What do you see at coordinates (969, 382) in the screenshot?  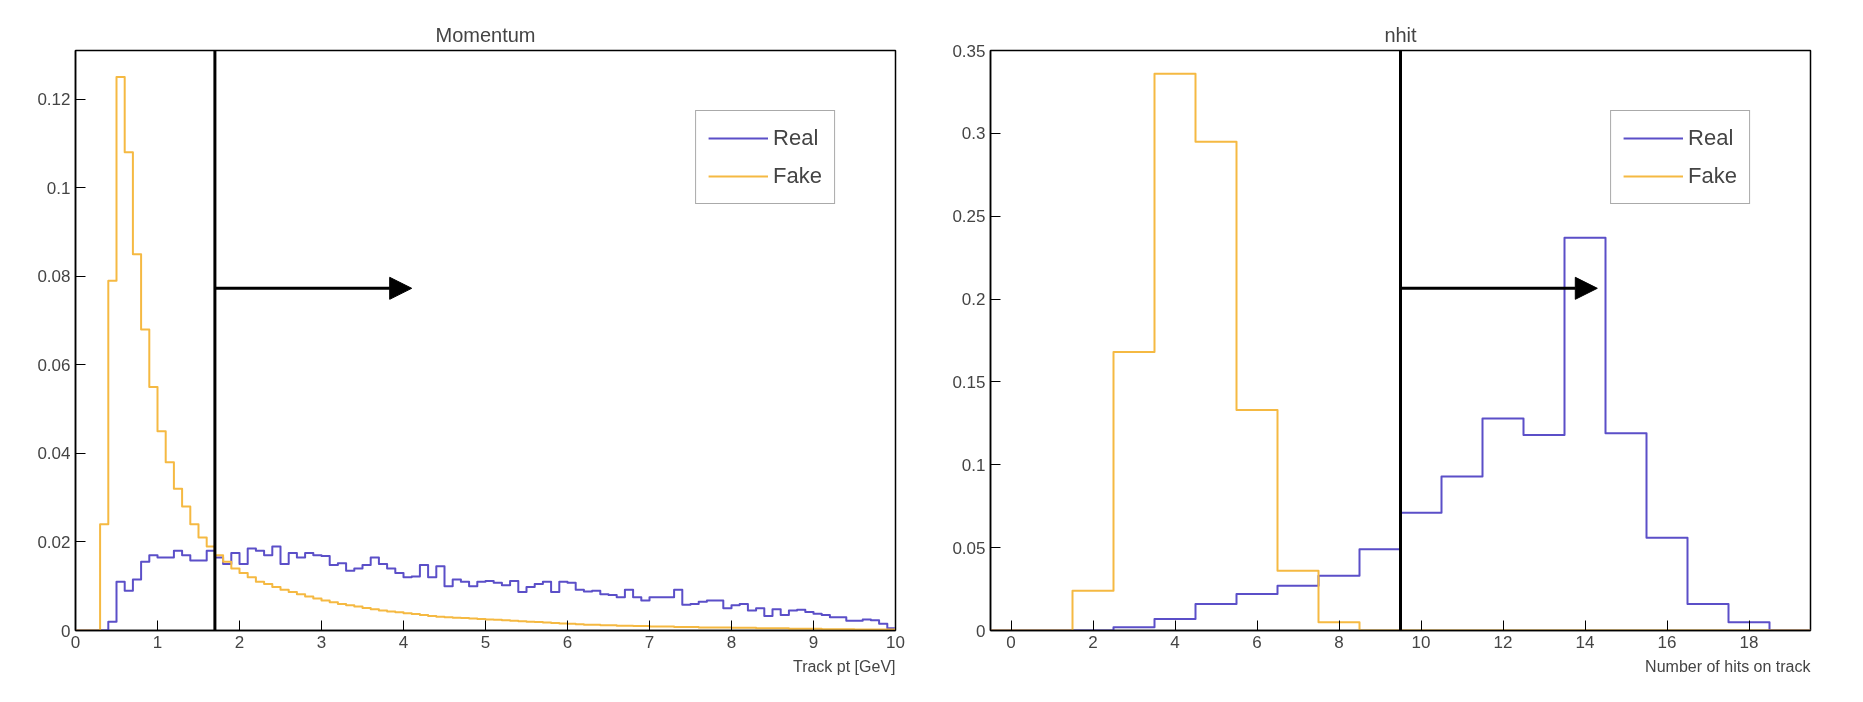 I see `y-tick-label: 0.15` at bounding box center [969, 382].